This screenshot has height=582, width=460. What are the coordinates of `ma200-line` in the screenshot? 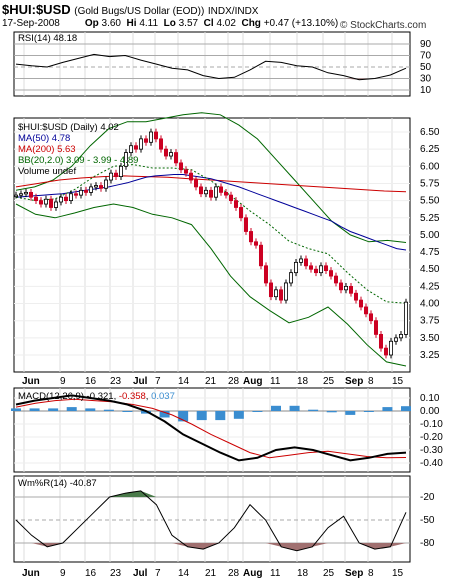 It's located at (211, 184).